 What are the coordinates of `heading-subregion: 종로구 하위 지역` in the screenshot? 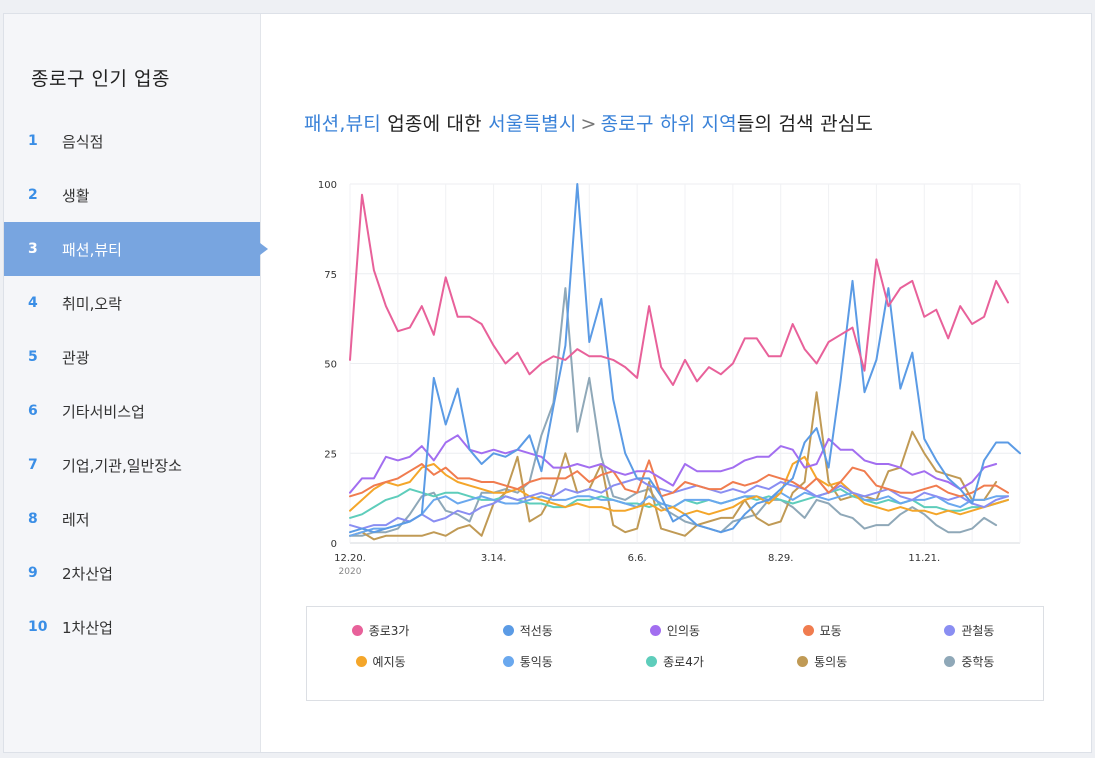 It's located at (668, 124).